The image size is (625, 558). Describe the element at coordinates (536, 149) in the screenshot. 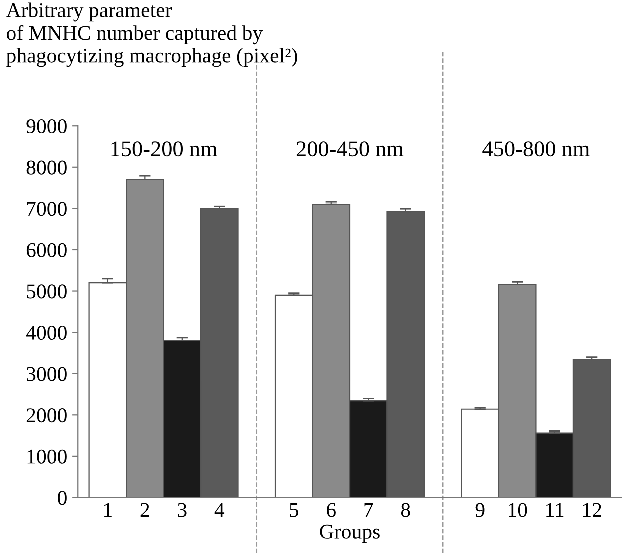

I see `annotation: 450-800 nm` at that location.